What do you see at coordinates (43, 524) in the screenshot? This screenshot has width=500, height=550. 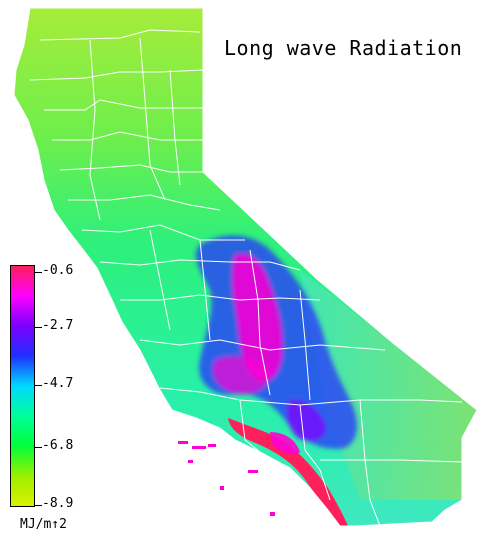 I see `legend-units: MJ/m↑2` at bounding box center [43, 524].